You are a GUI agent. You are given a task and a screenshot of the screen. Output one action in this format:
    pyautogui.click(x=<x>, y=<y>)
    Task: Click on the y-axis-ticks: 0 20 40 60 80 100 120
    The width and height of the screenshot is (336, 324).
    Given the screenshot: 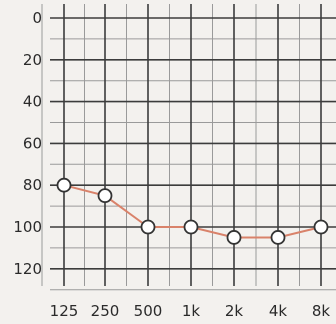 What is the action you would take?
    pyautogui.click(x=27, y=143)
    